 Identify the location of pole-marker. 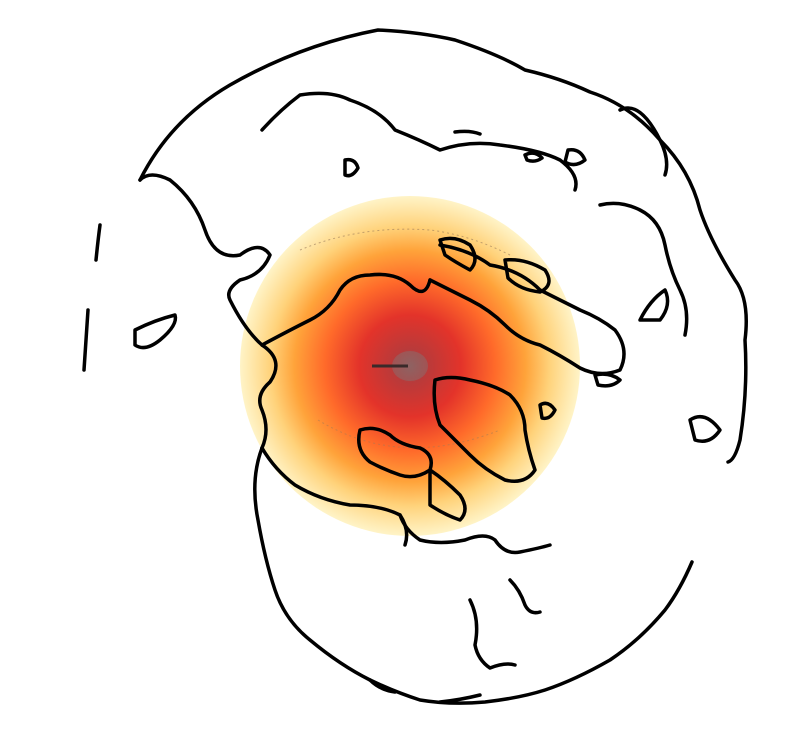
(410, 366).